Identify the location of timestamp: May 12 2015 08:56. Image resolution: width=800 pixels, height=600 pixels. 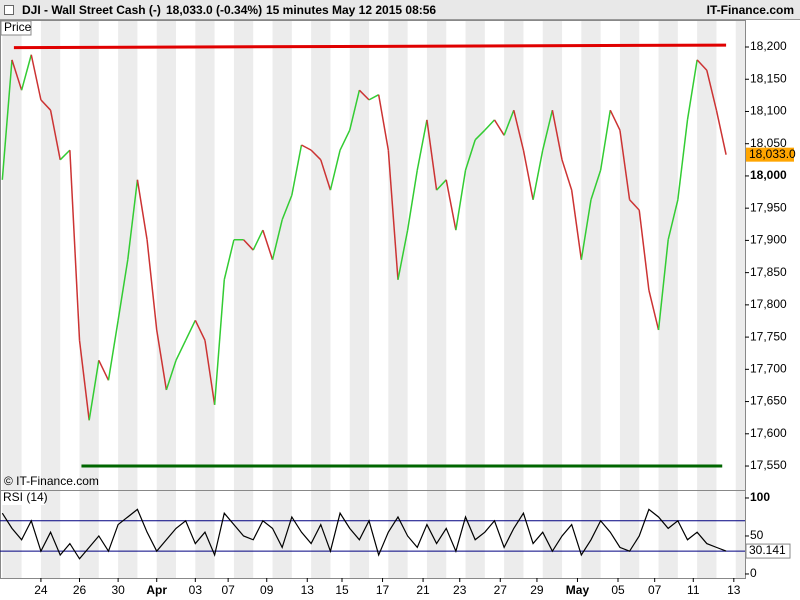
(384, 10).